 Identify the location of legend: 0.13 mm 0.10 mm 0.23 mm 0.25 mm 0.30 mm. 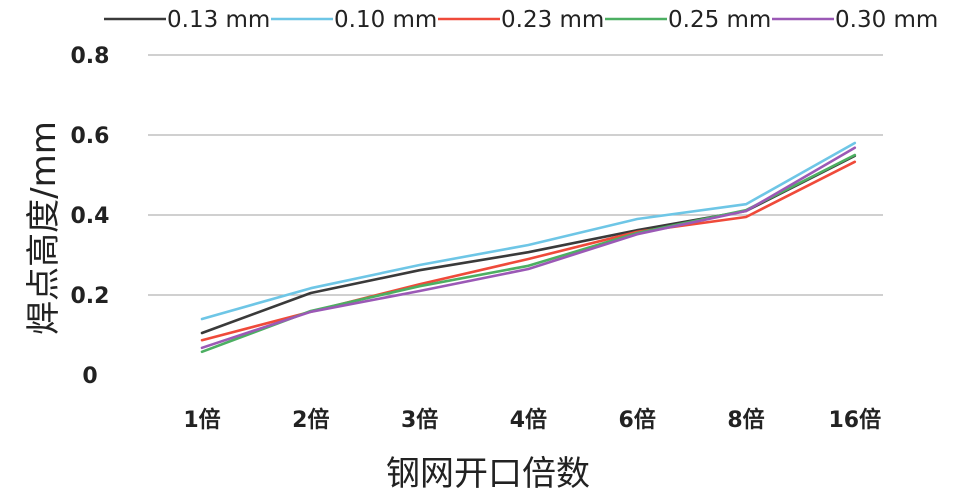
(521, 20).